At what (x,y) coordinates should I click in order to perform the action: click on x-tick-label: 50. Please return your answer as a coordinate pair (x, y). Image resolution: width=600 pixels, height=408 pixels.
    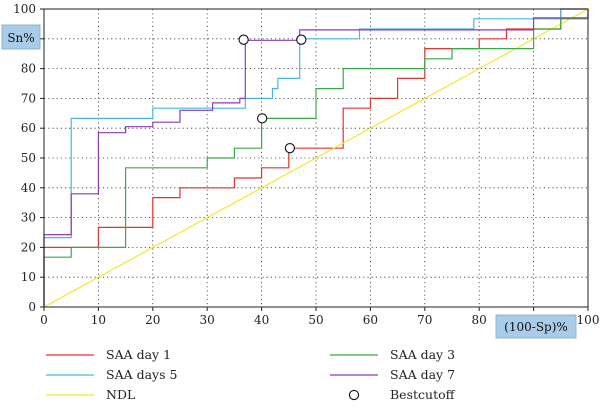
    Looking at the image, I should click on (315, 320).